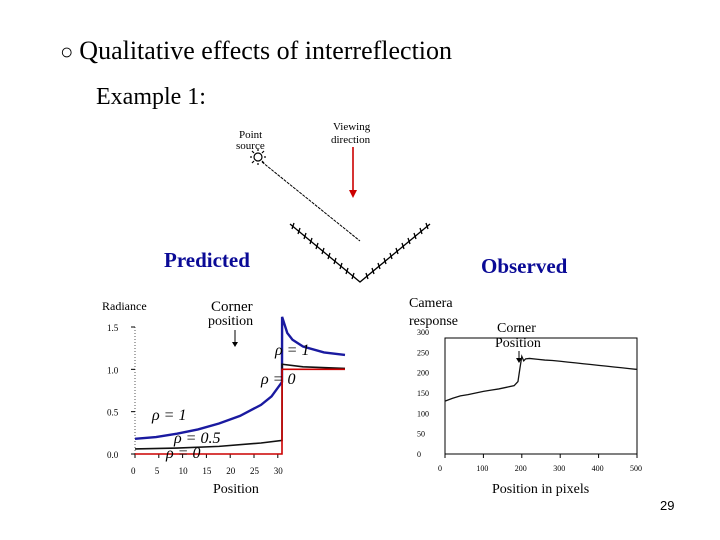 The image size is (720, 540). What do you see at coordinates (598, 468) in the screenshot?
I see `x-tick-label: 400` at bounding box center [598, 468].